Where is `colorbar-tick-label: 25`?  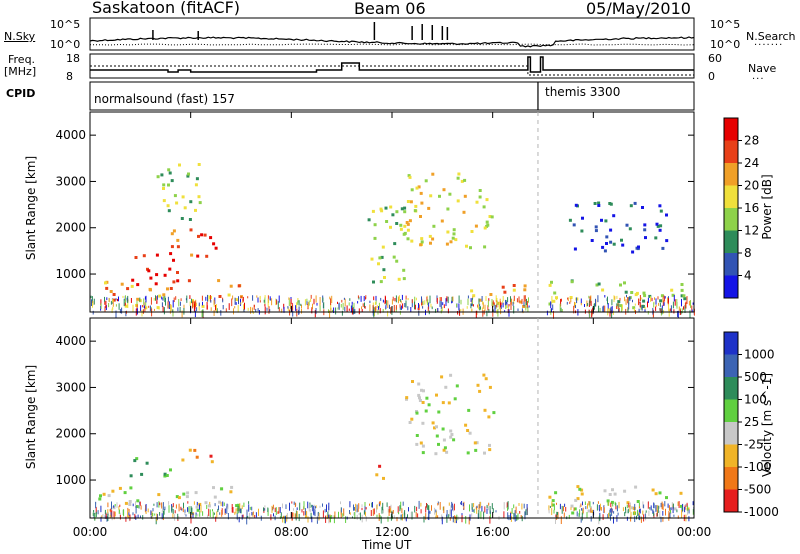
colorbar-tick-label: 25 is located at coordinates (751, 422).